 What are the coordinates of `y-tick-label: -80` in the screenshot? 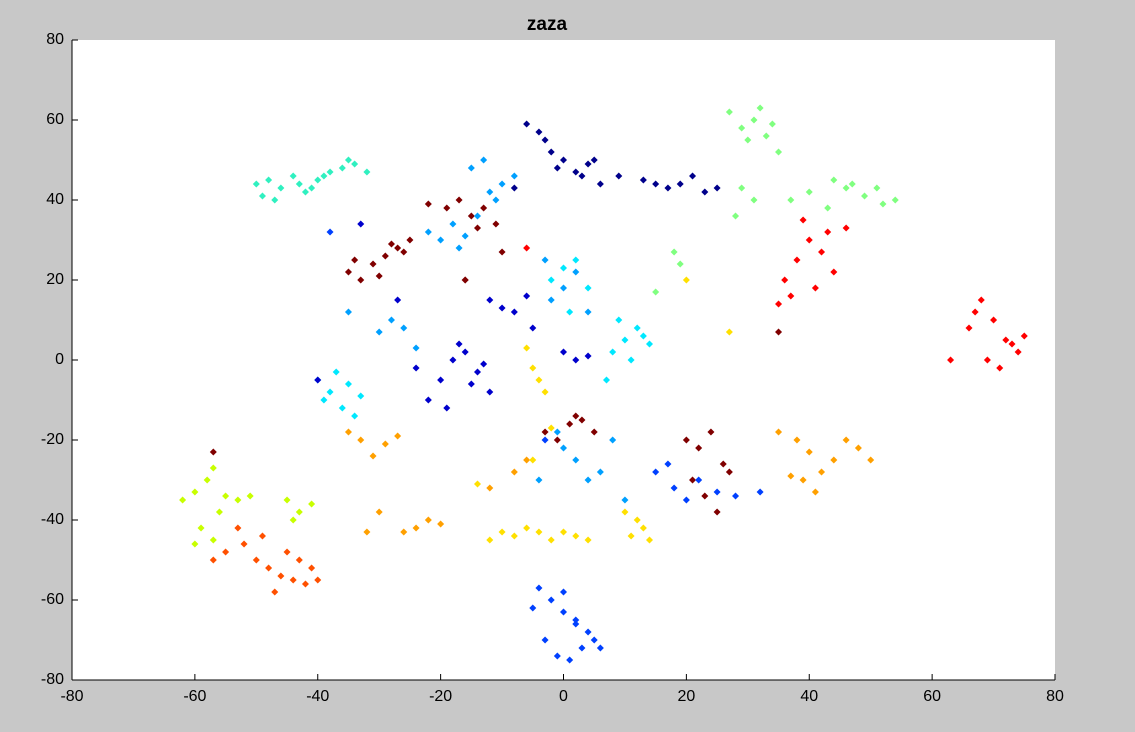 It's located at (52, 679).